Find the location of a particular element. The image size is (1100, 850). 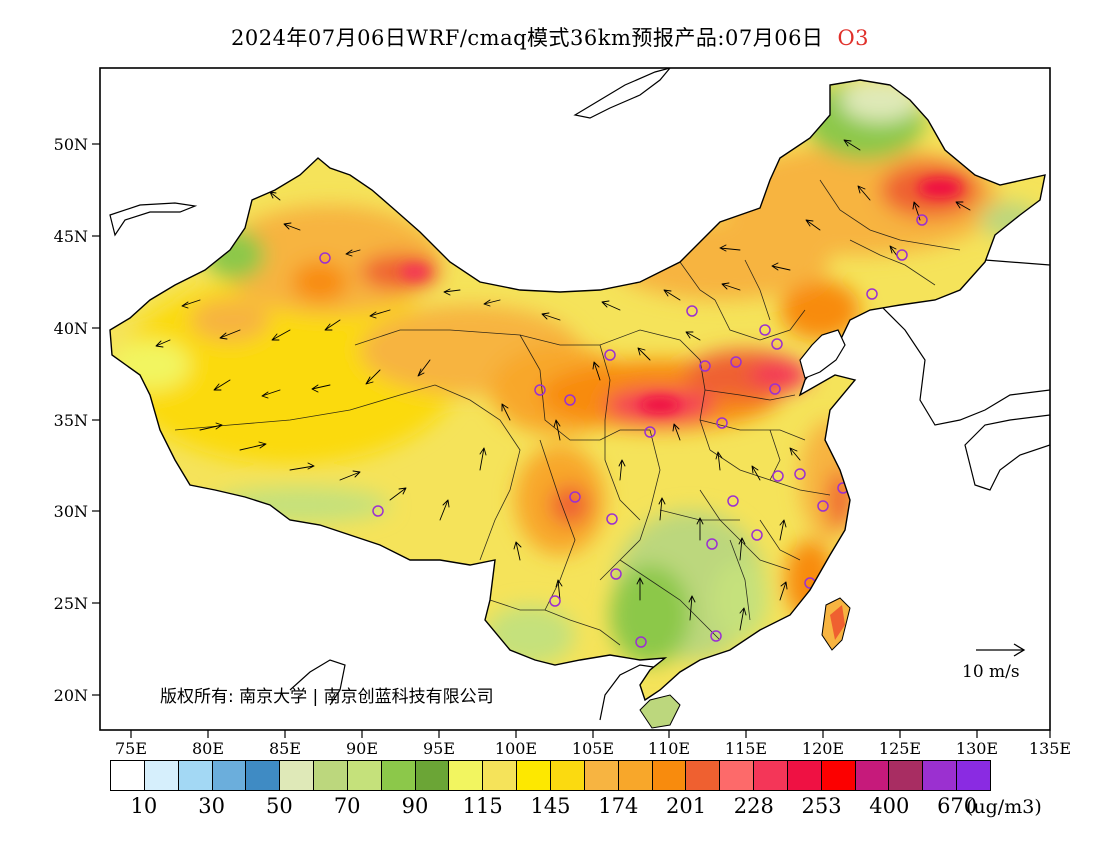

lat-label-35n: 35N is located at coordinates (71, 420).